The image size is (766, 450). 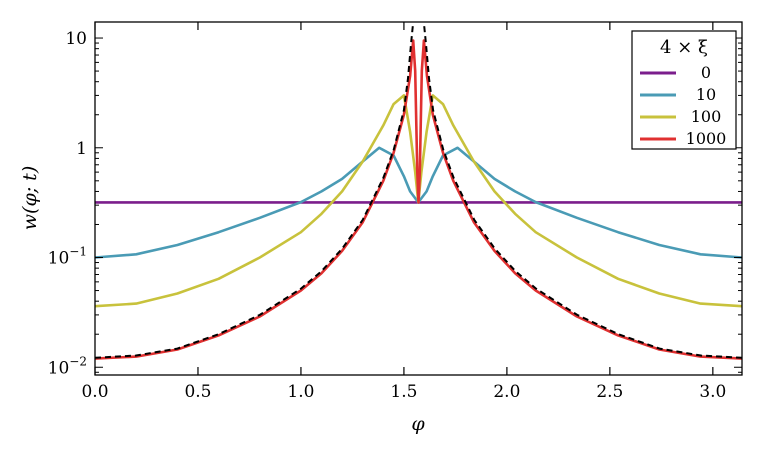 What do you see at coordinates (506, 392) in the screenshot?
I see `x-tick-label: 2.0` at bounding box center [506, 392].